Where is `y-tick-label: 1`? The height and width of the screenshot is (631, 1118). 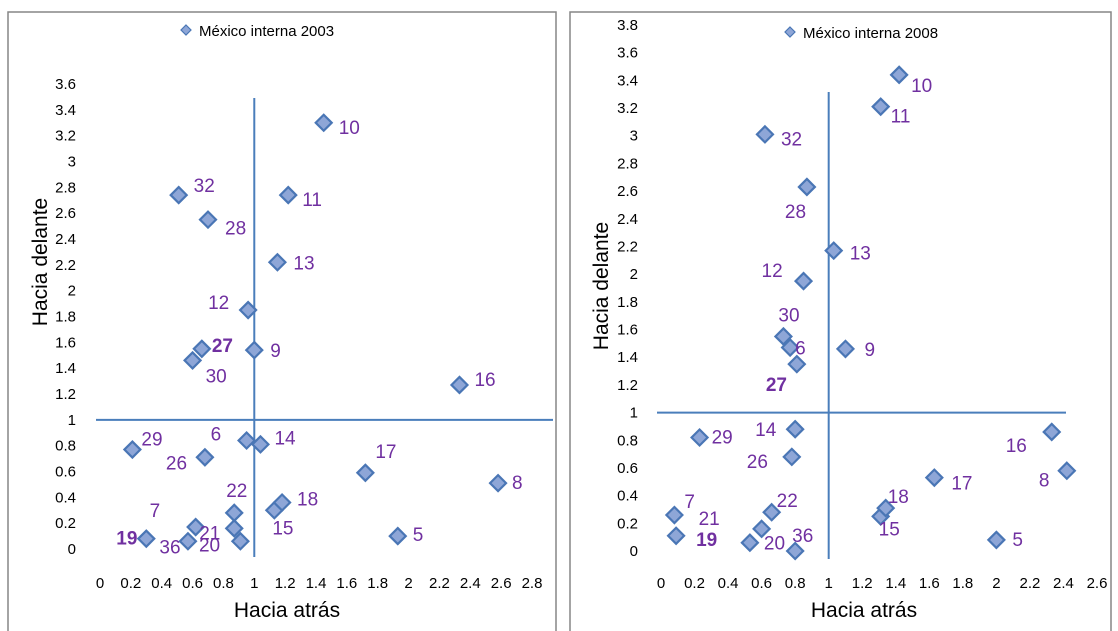
y-tick-label: 1 is located at coordinates (634, 413).